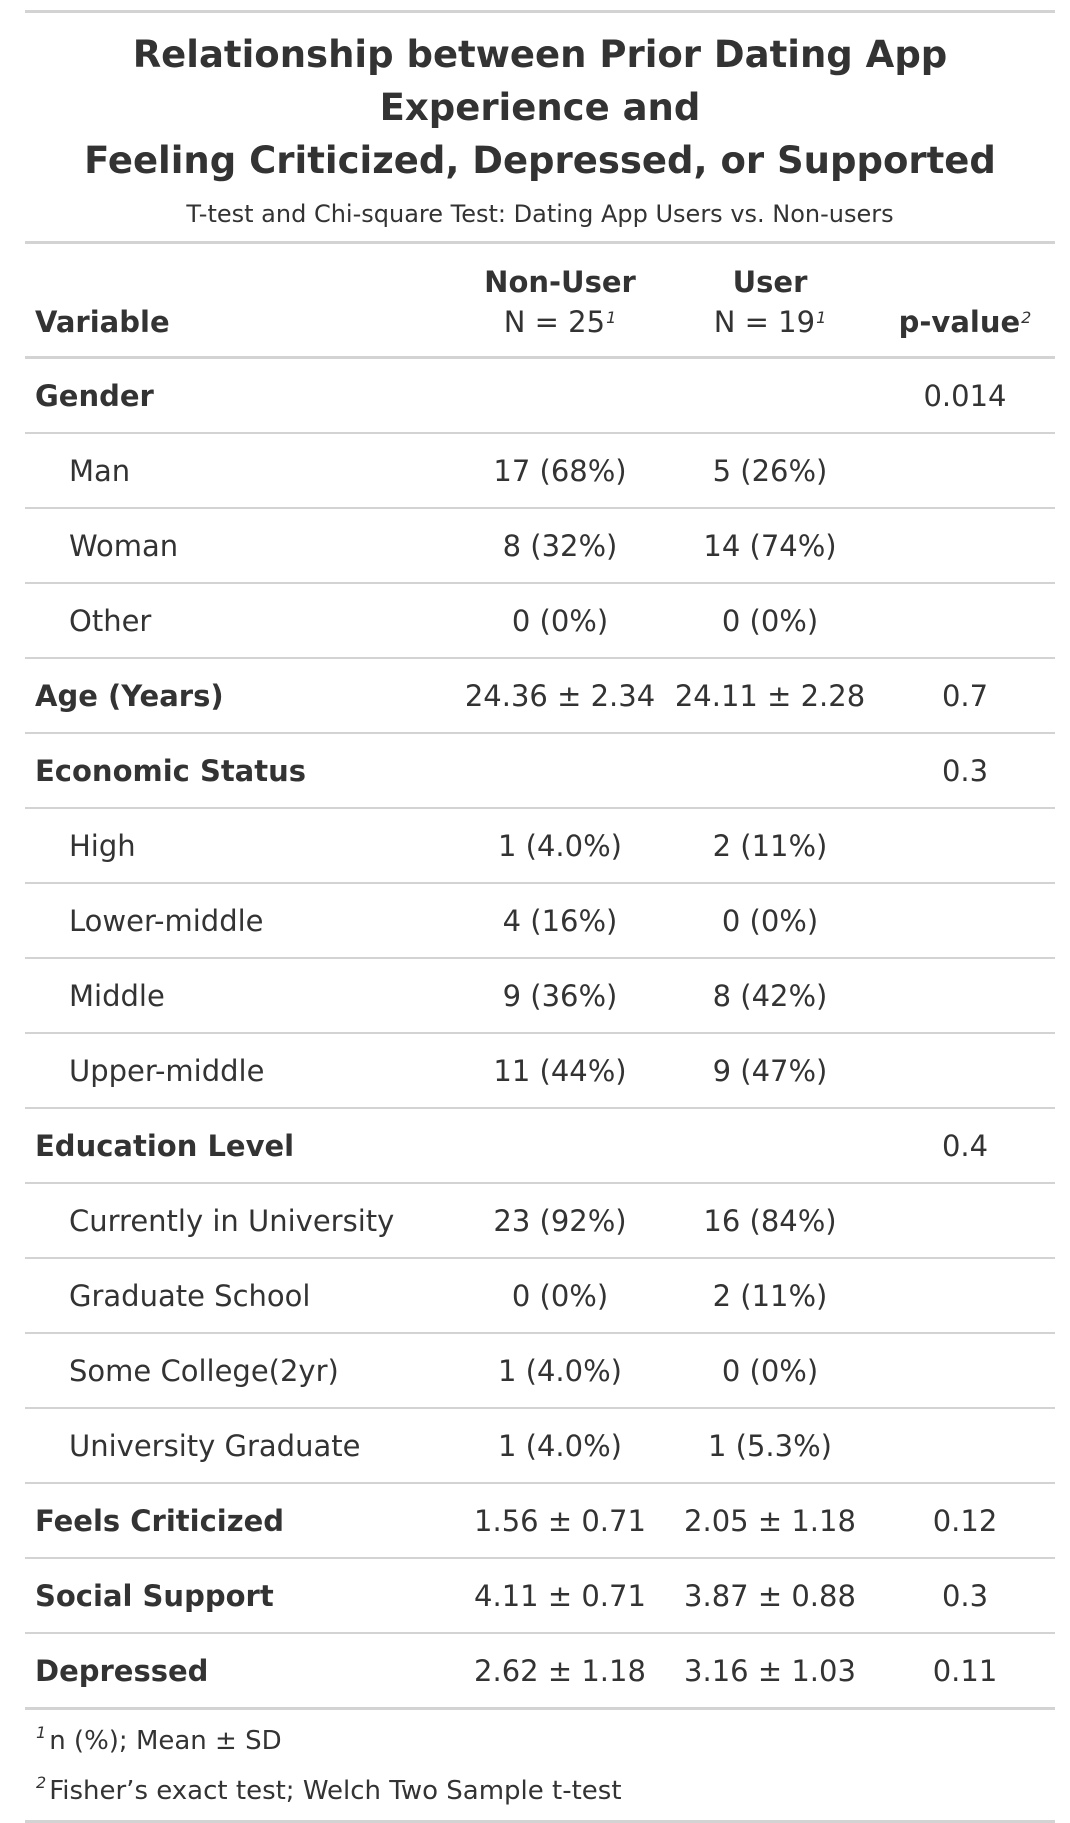 This screenshot has height=1823, width=1070. I want to click on cell-user: 14 (74%), so click(770, 546).